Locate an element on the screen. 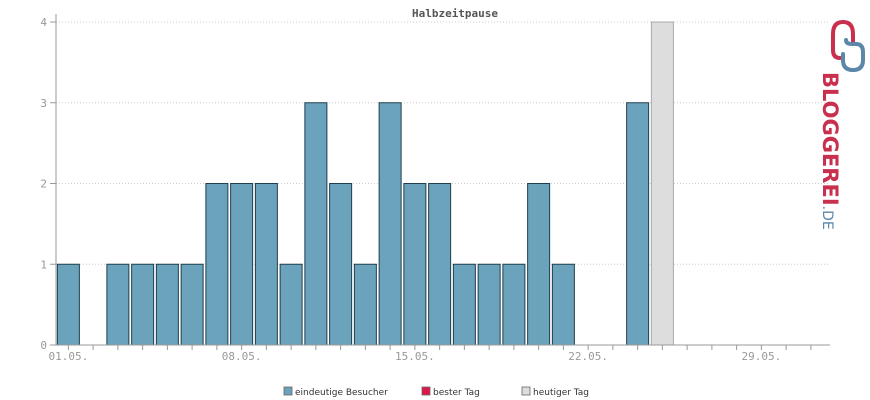 The width and height of the screenshot is (870, 400). x-tick-label: 15.05. is located at coordinates (415, 356).